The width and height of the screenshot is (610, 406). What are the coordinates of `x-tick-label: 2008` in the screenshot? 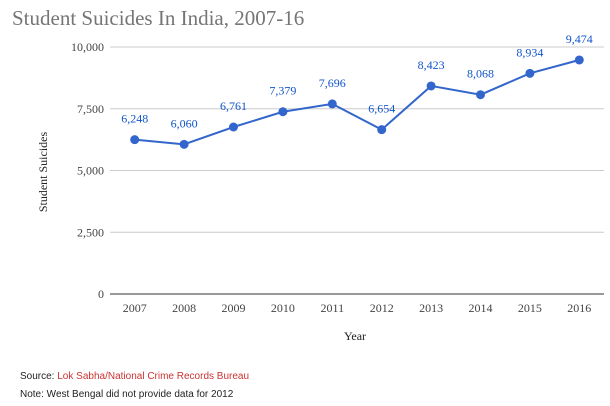 It's located at (184, 308).